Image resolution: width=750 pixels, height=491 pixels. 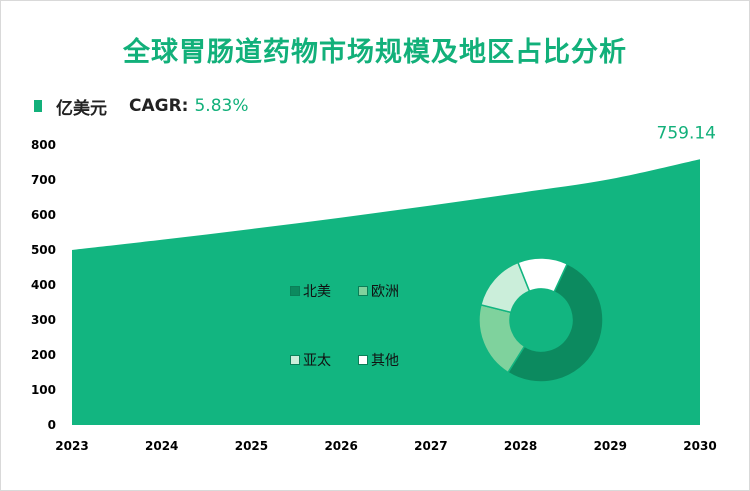 I want to click on series-legend: 亿美元 CAGR: 5.83%, so click(x=141, y=106).